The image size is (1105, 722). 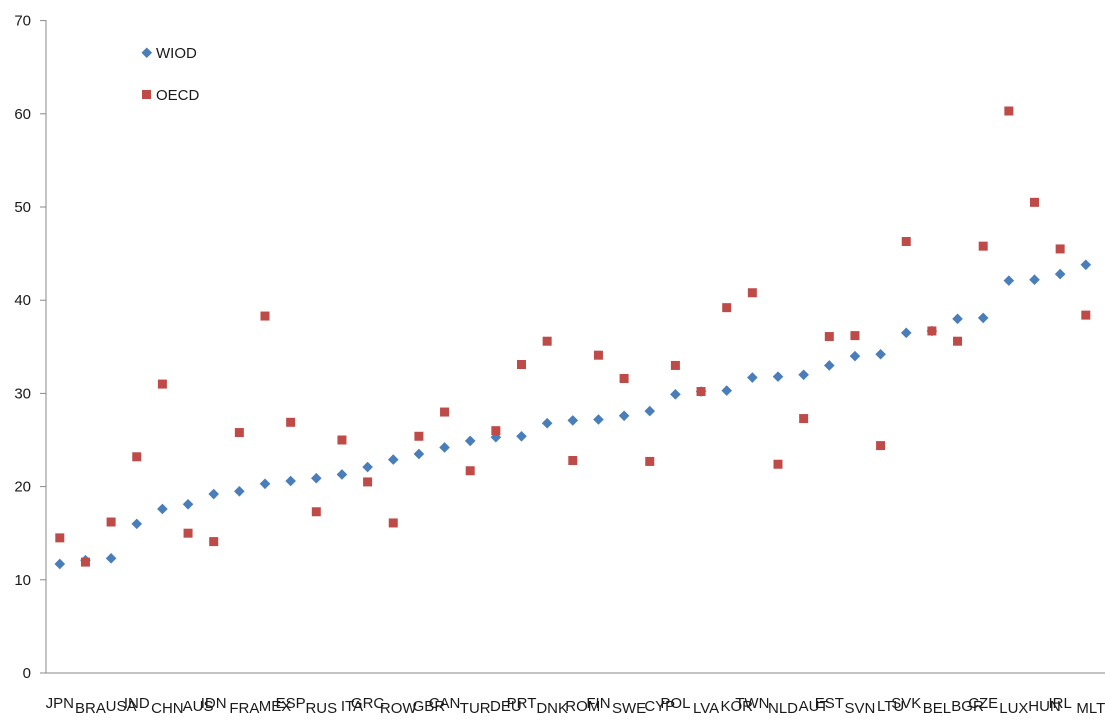 What do you see at coordinates (736, 706) in the screenshot?
I see `x-category-label: KOR` at bounding box center [736, 706].